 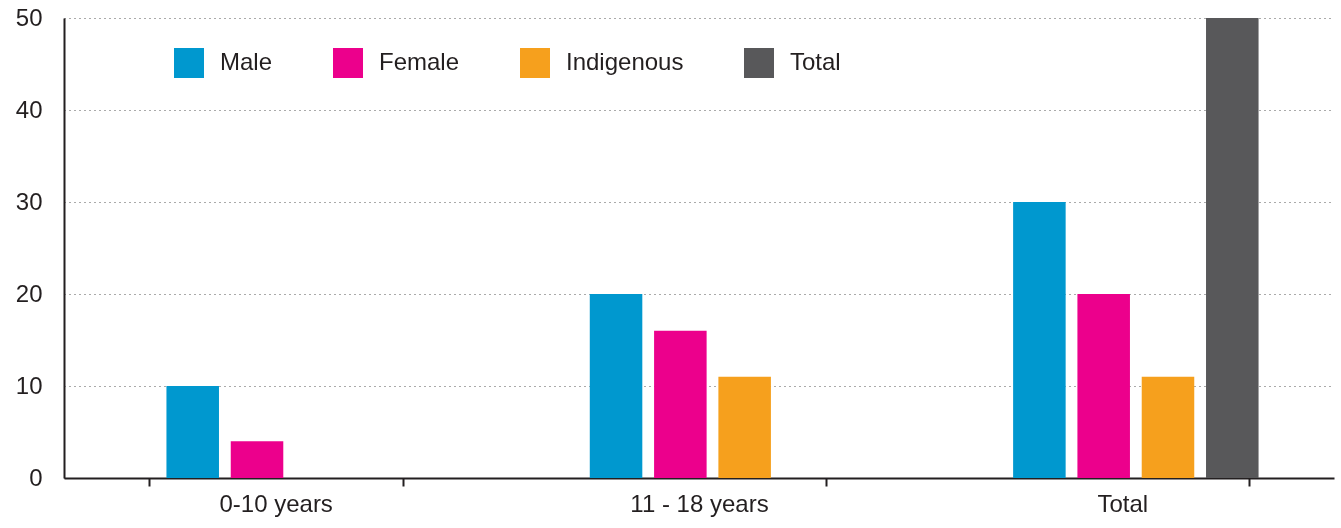 What do you see at coordinates (699, 503) in the screenshot?
I see `x-tick-label: 11 - 18 years` at bounding box center [699, 503].